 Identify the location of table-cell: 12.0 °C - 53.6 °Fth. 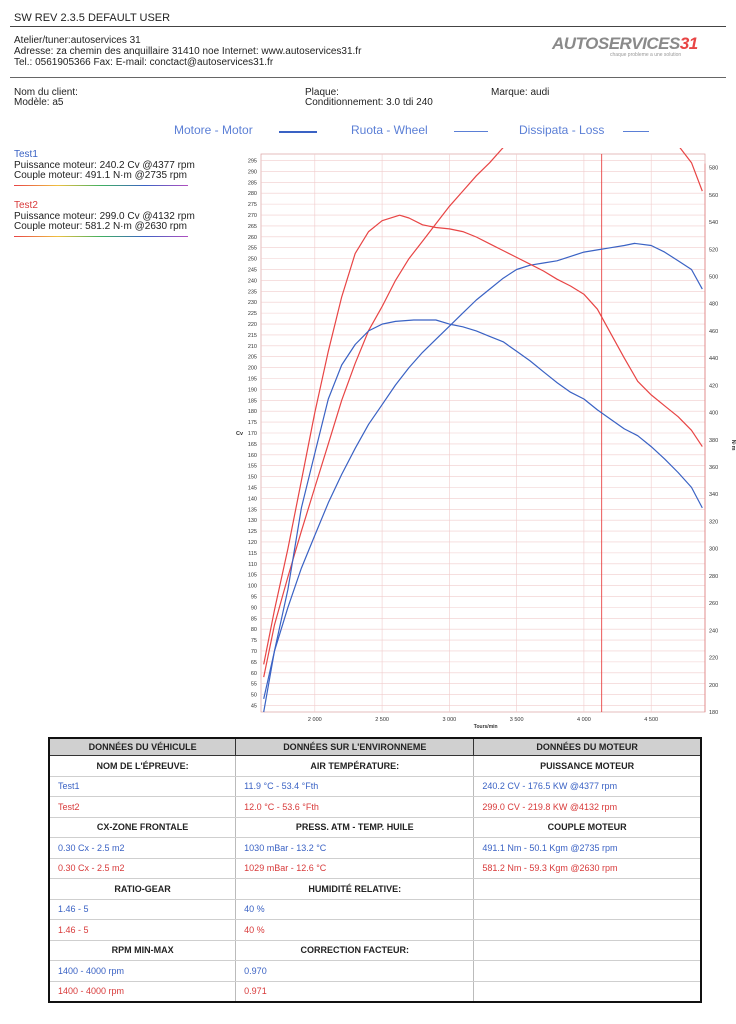
(355, 807).